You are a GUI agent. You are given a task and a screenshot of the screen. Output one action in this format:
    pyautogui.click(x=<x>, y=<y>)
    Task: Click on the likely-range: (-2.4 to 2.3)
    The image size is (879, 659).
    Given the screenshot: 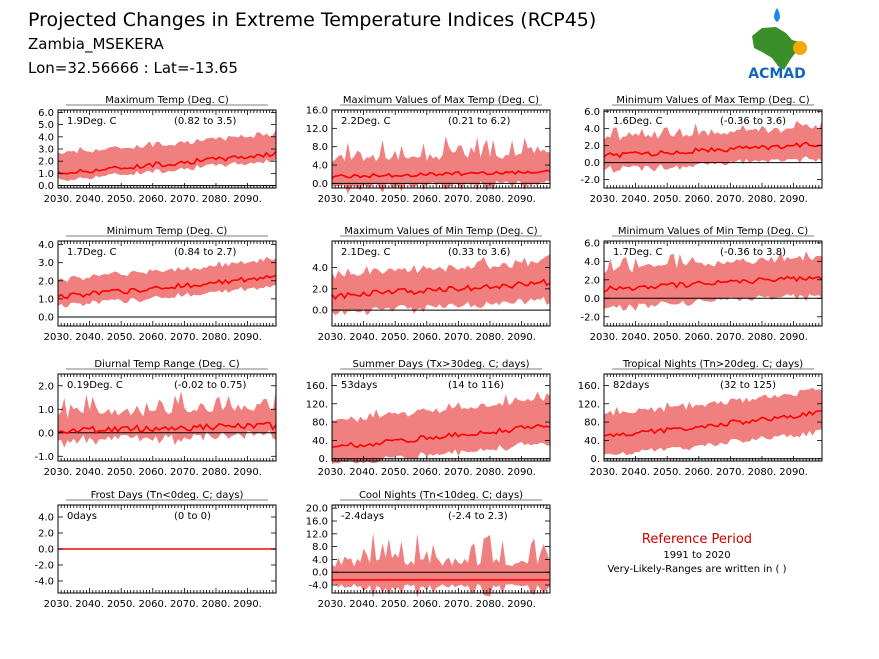 What is the action you would take?
    pyautogui.click(x=478, y=516)
    